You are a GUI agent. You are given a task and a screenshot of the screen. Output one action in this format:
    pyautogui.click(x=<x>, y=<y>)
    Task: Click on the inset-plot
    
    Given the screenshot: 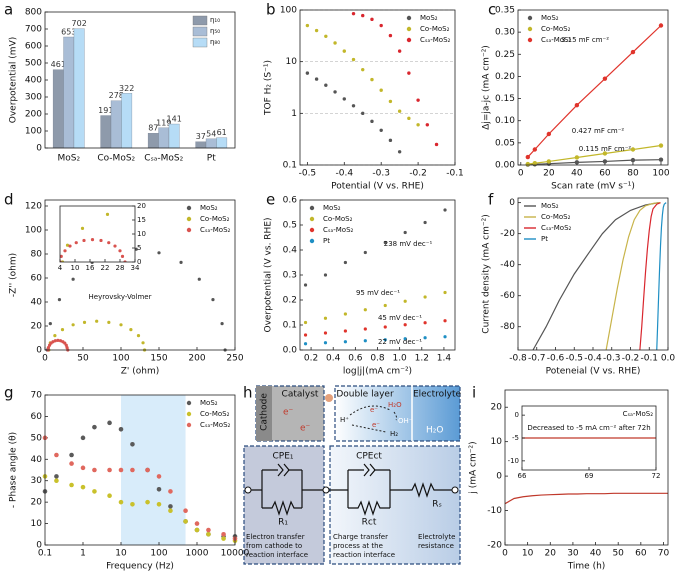 What is the action you would take?
    pyautogui.click(x=589, y=438)
    